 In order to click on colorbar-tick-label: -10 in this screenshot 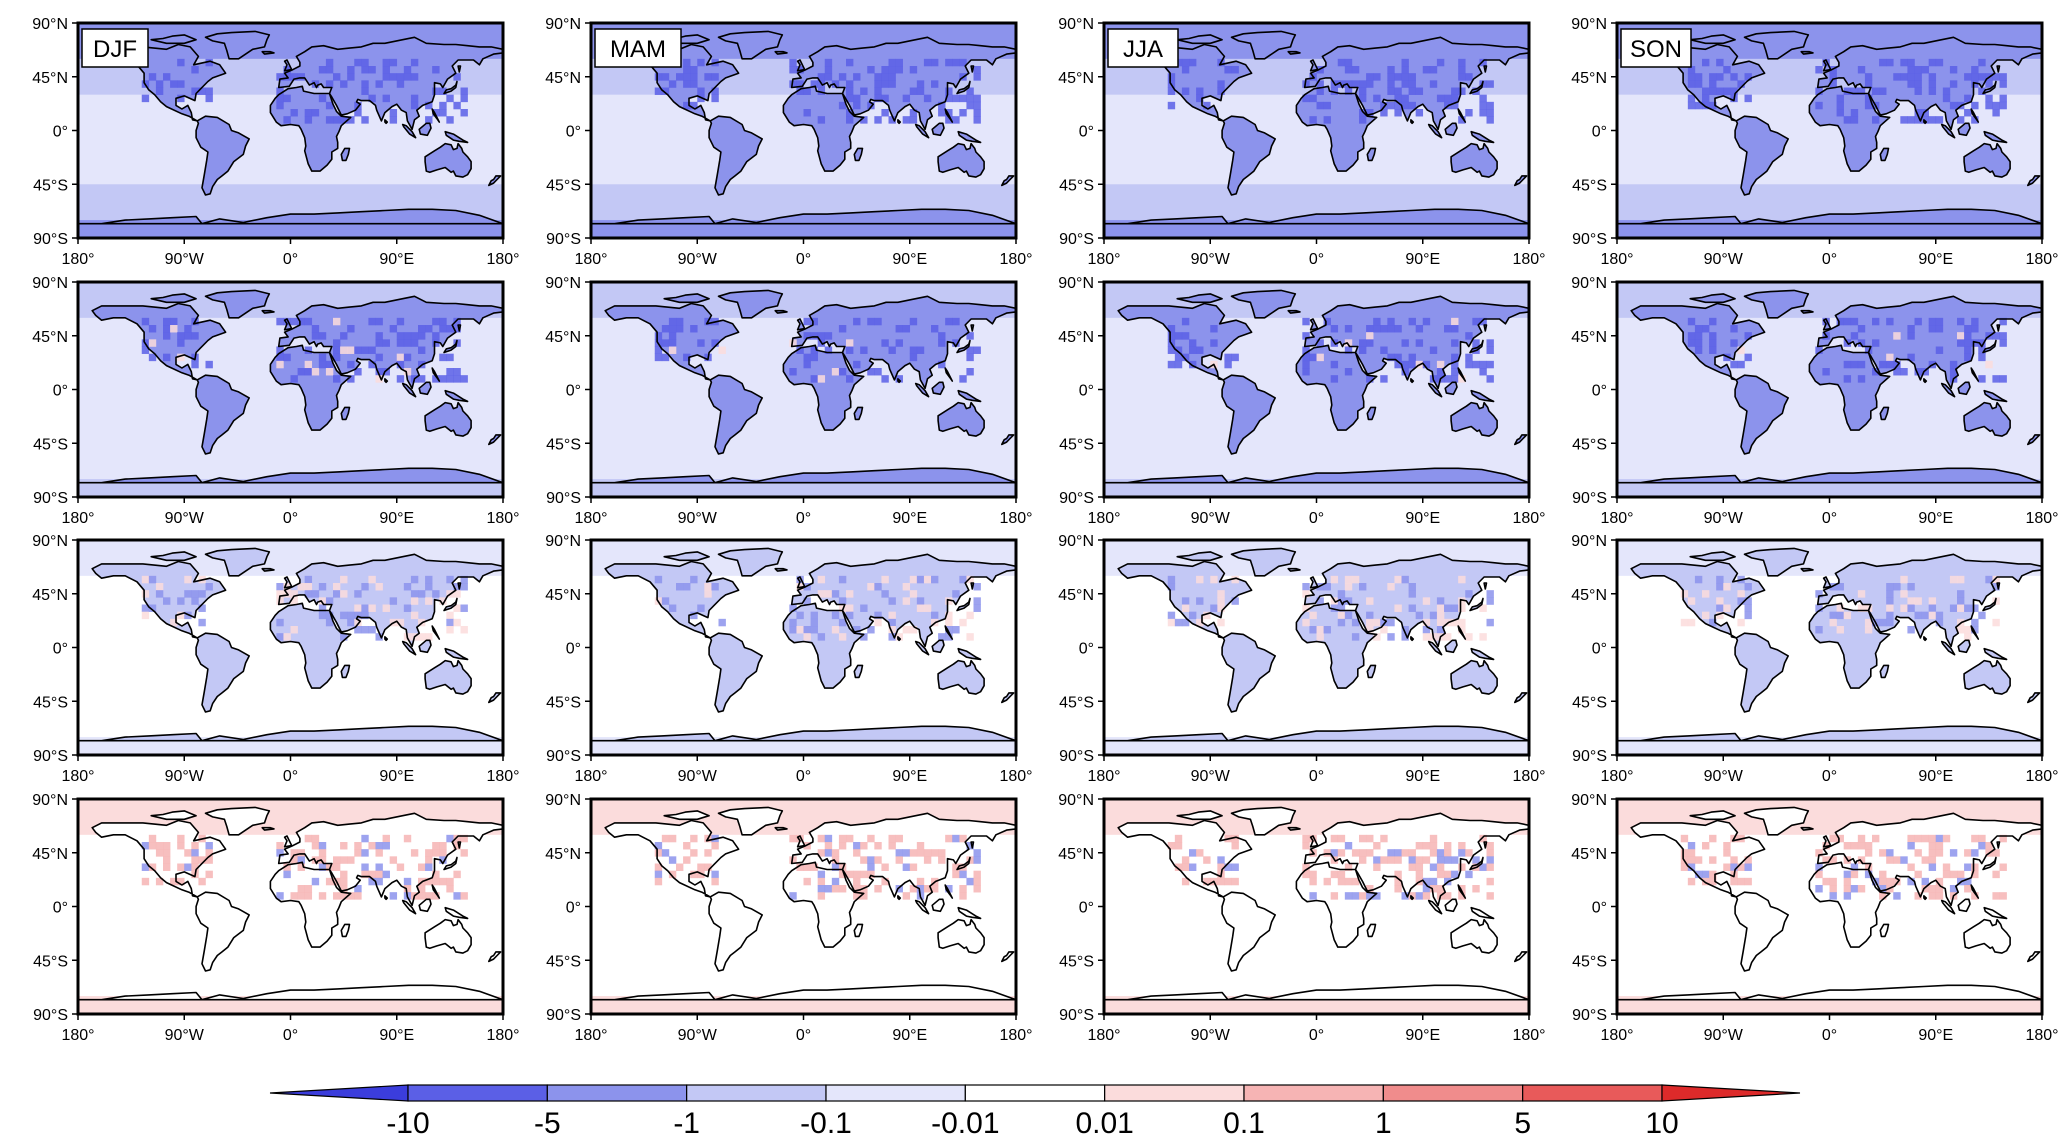, I will do `click(407, 1123)`.